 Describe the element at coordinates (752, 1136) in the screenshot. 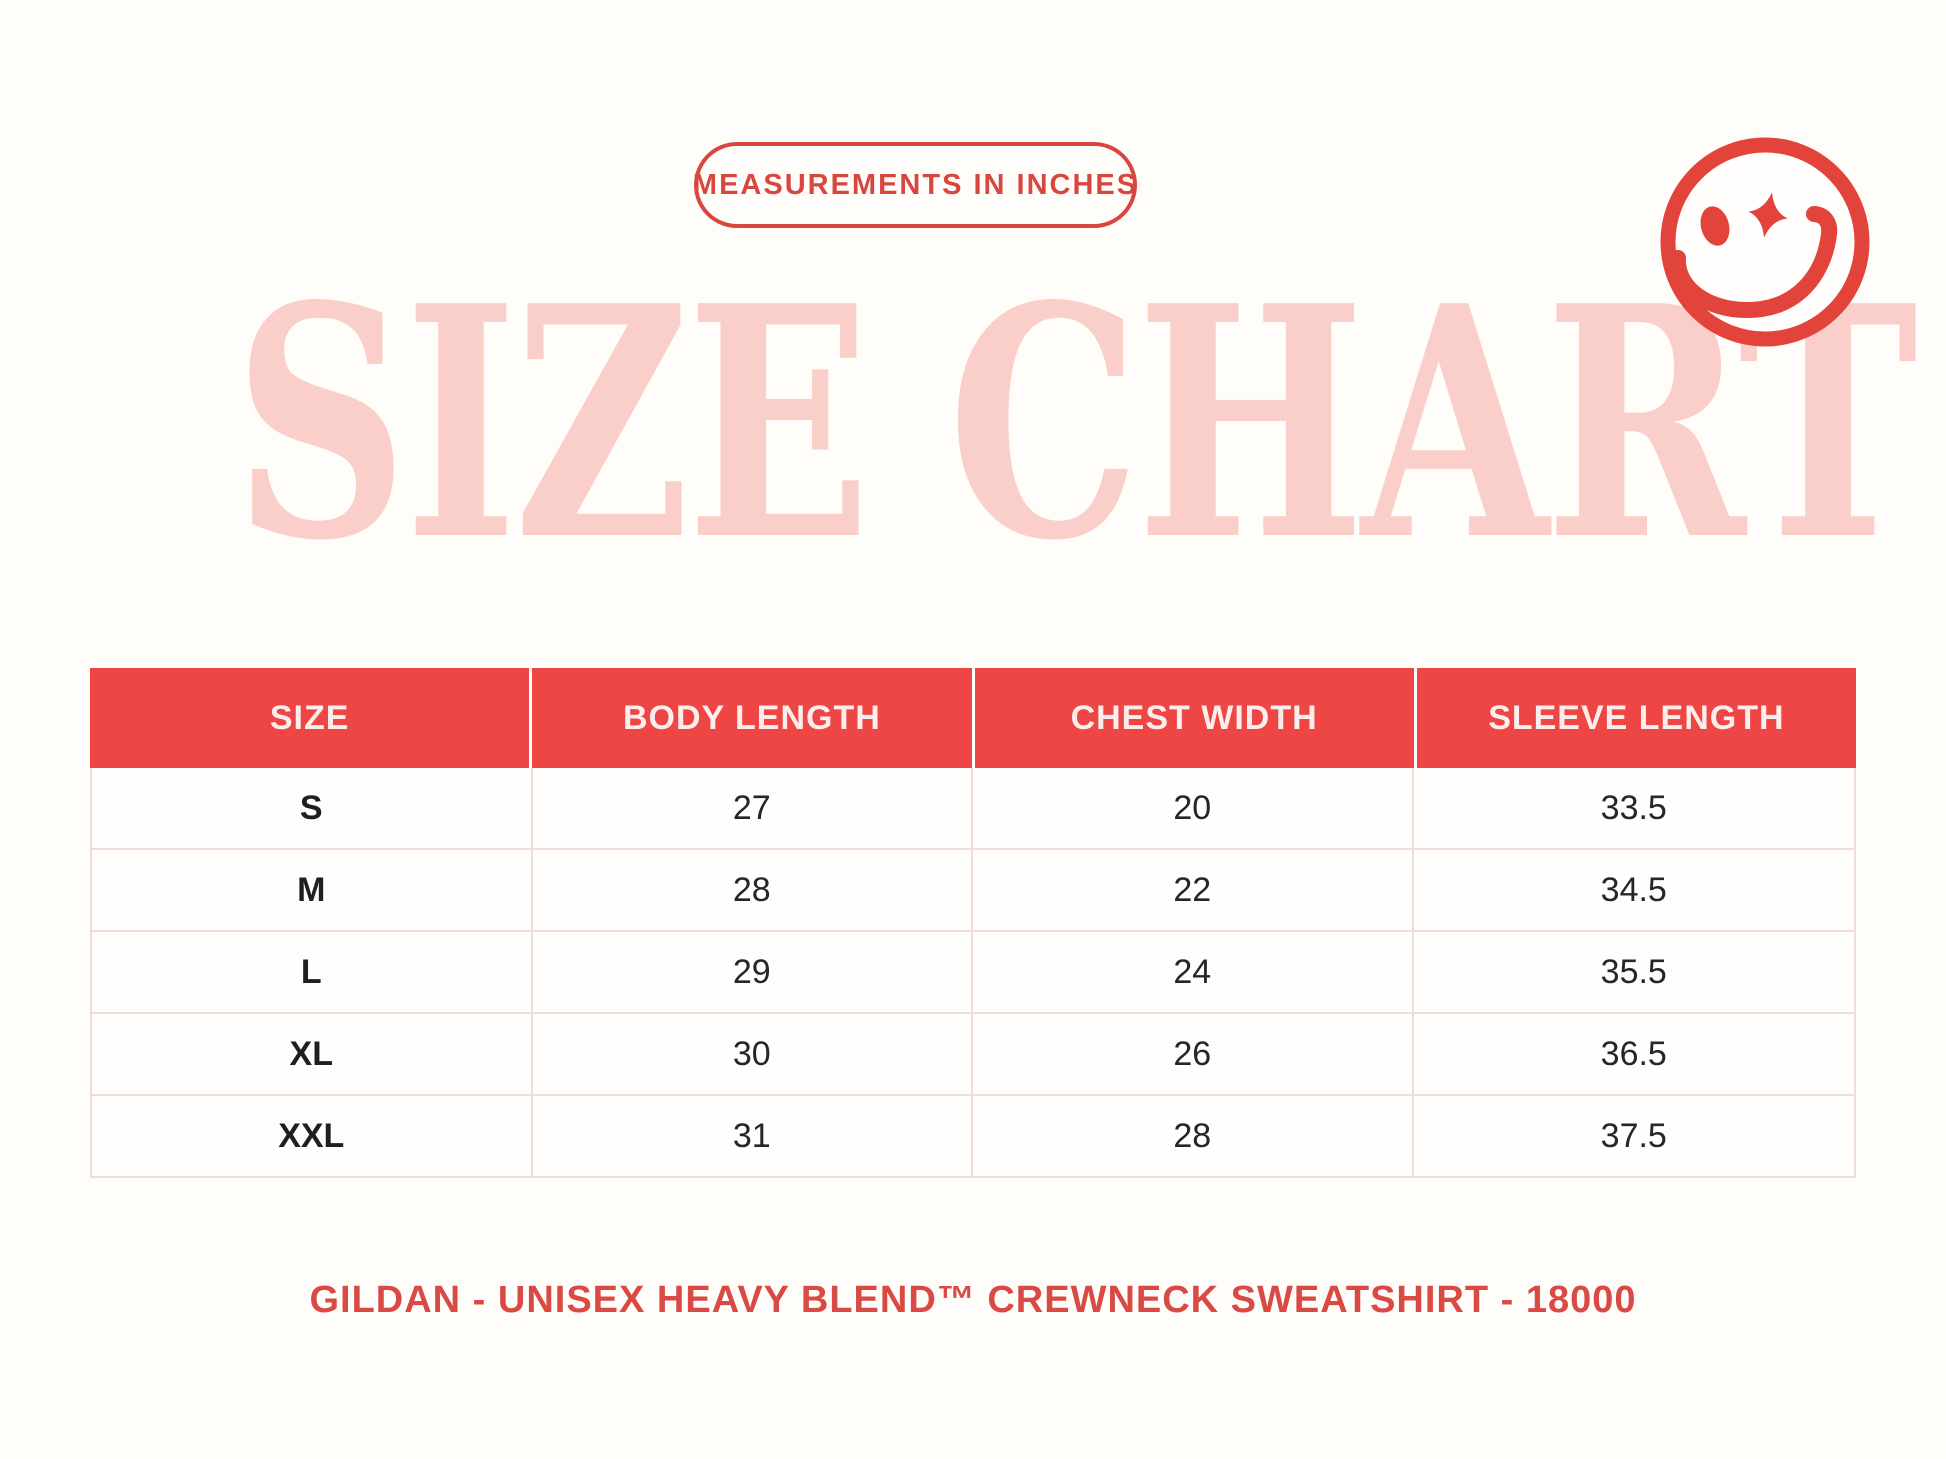

I see `body-length-value: 31` at that location.